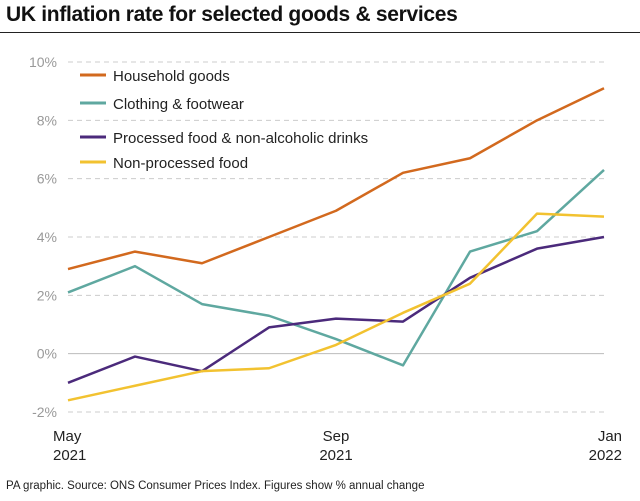  Describe the element at coordinates (240, 138) in the screenshot. I see `legend-label: Processed food & non-alcoholic drinks` at that location.